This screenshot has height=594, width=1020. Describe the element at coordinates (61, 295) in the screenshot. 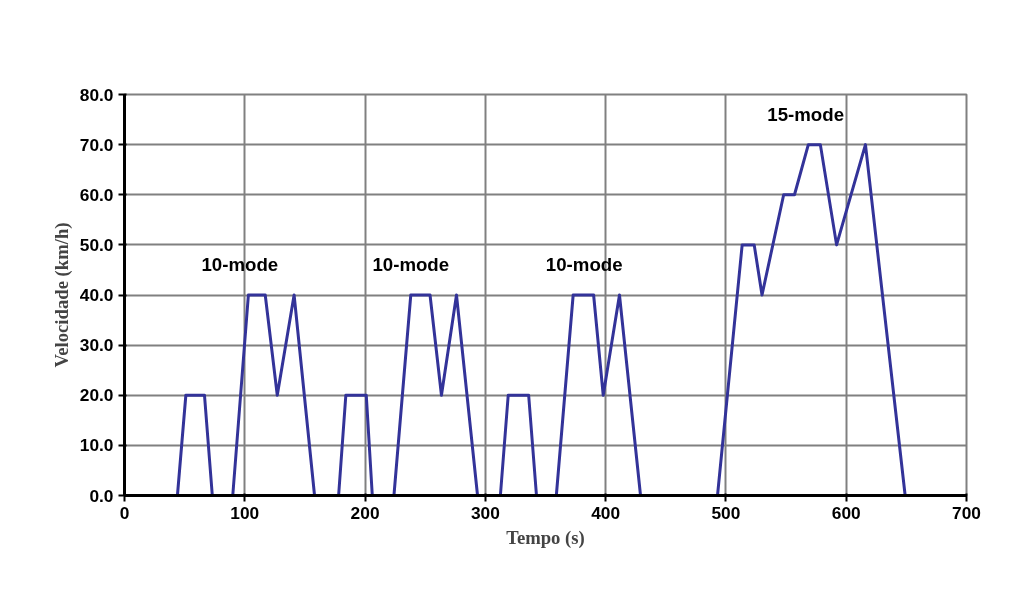

I see `y-axis-title: Velocidade (km/h)` at that location.